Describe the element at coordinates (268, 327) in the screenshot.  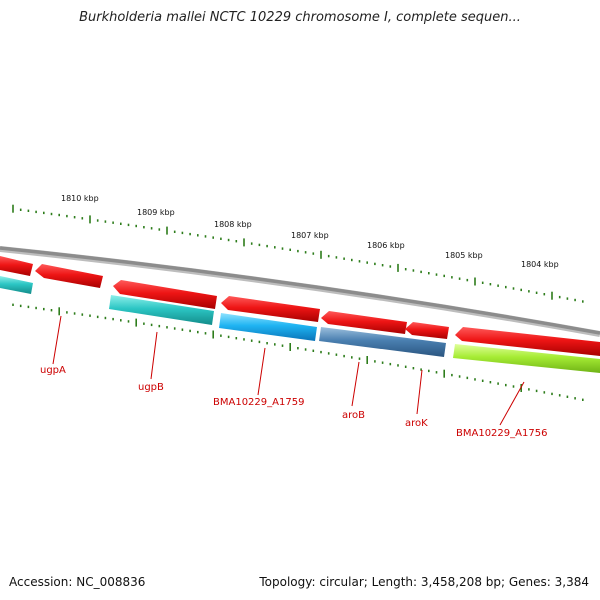
I see `gene-BMA10229_A1759` at that location.